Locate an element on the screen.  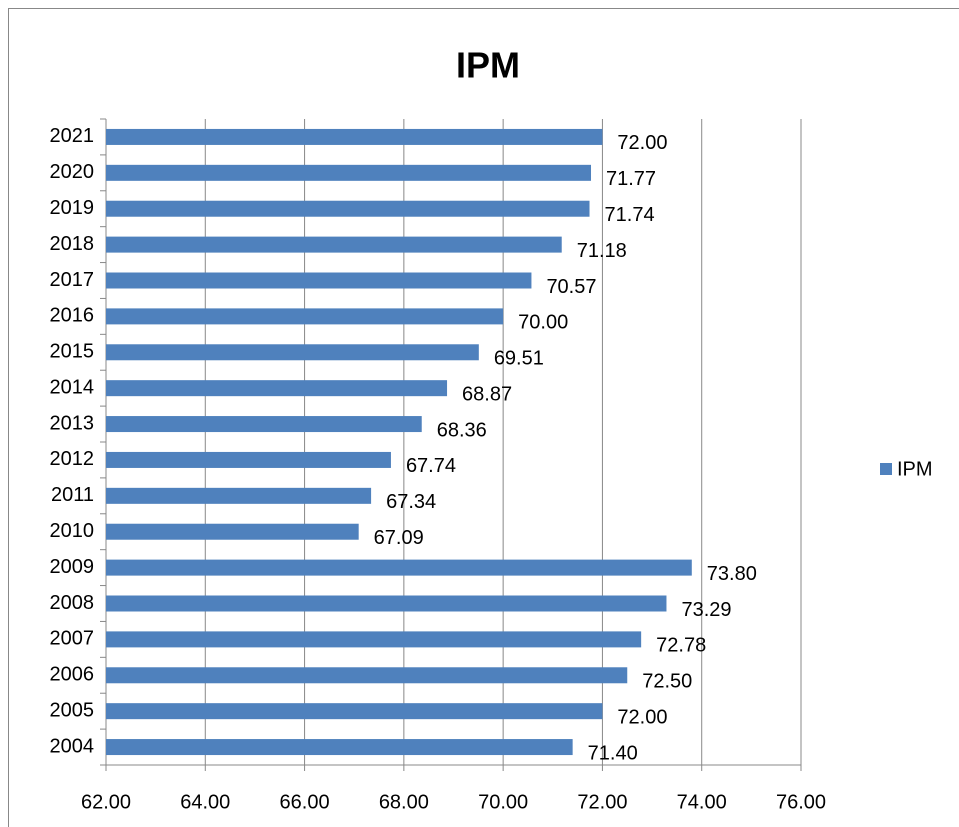
legend-label: IPM is located at coordinates (915, 469).